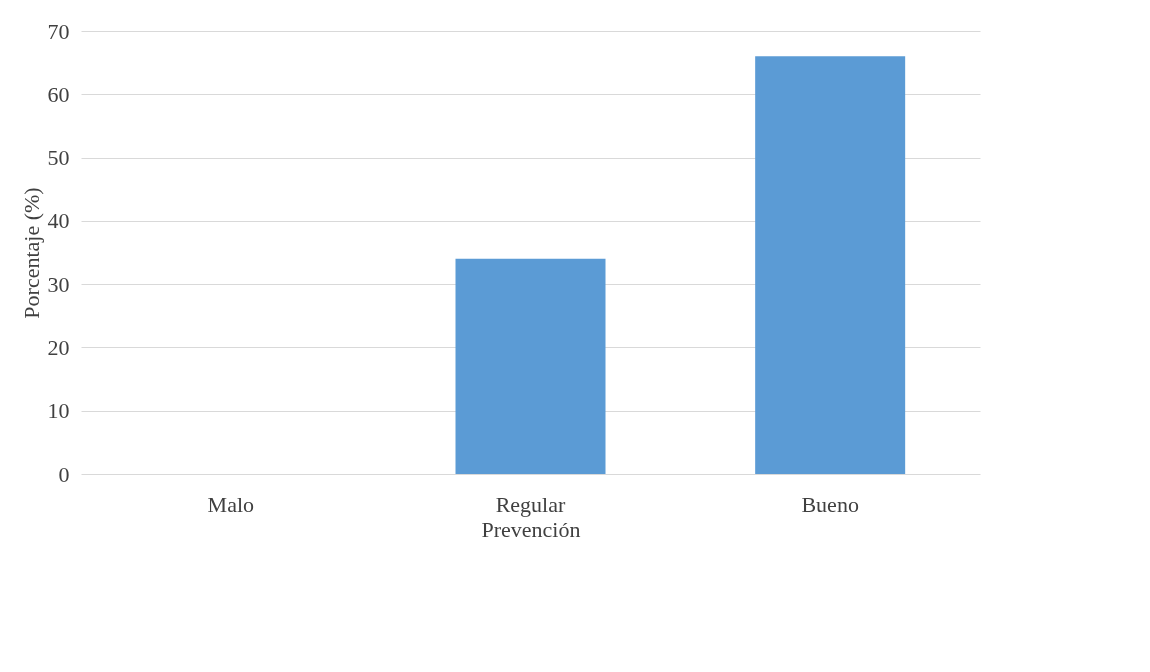  I want to click on y-tick-label: 40, so click(58, 221).